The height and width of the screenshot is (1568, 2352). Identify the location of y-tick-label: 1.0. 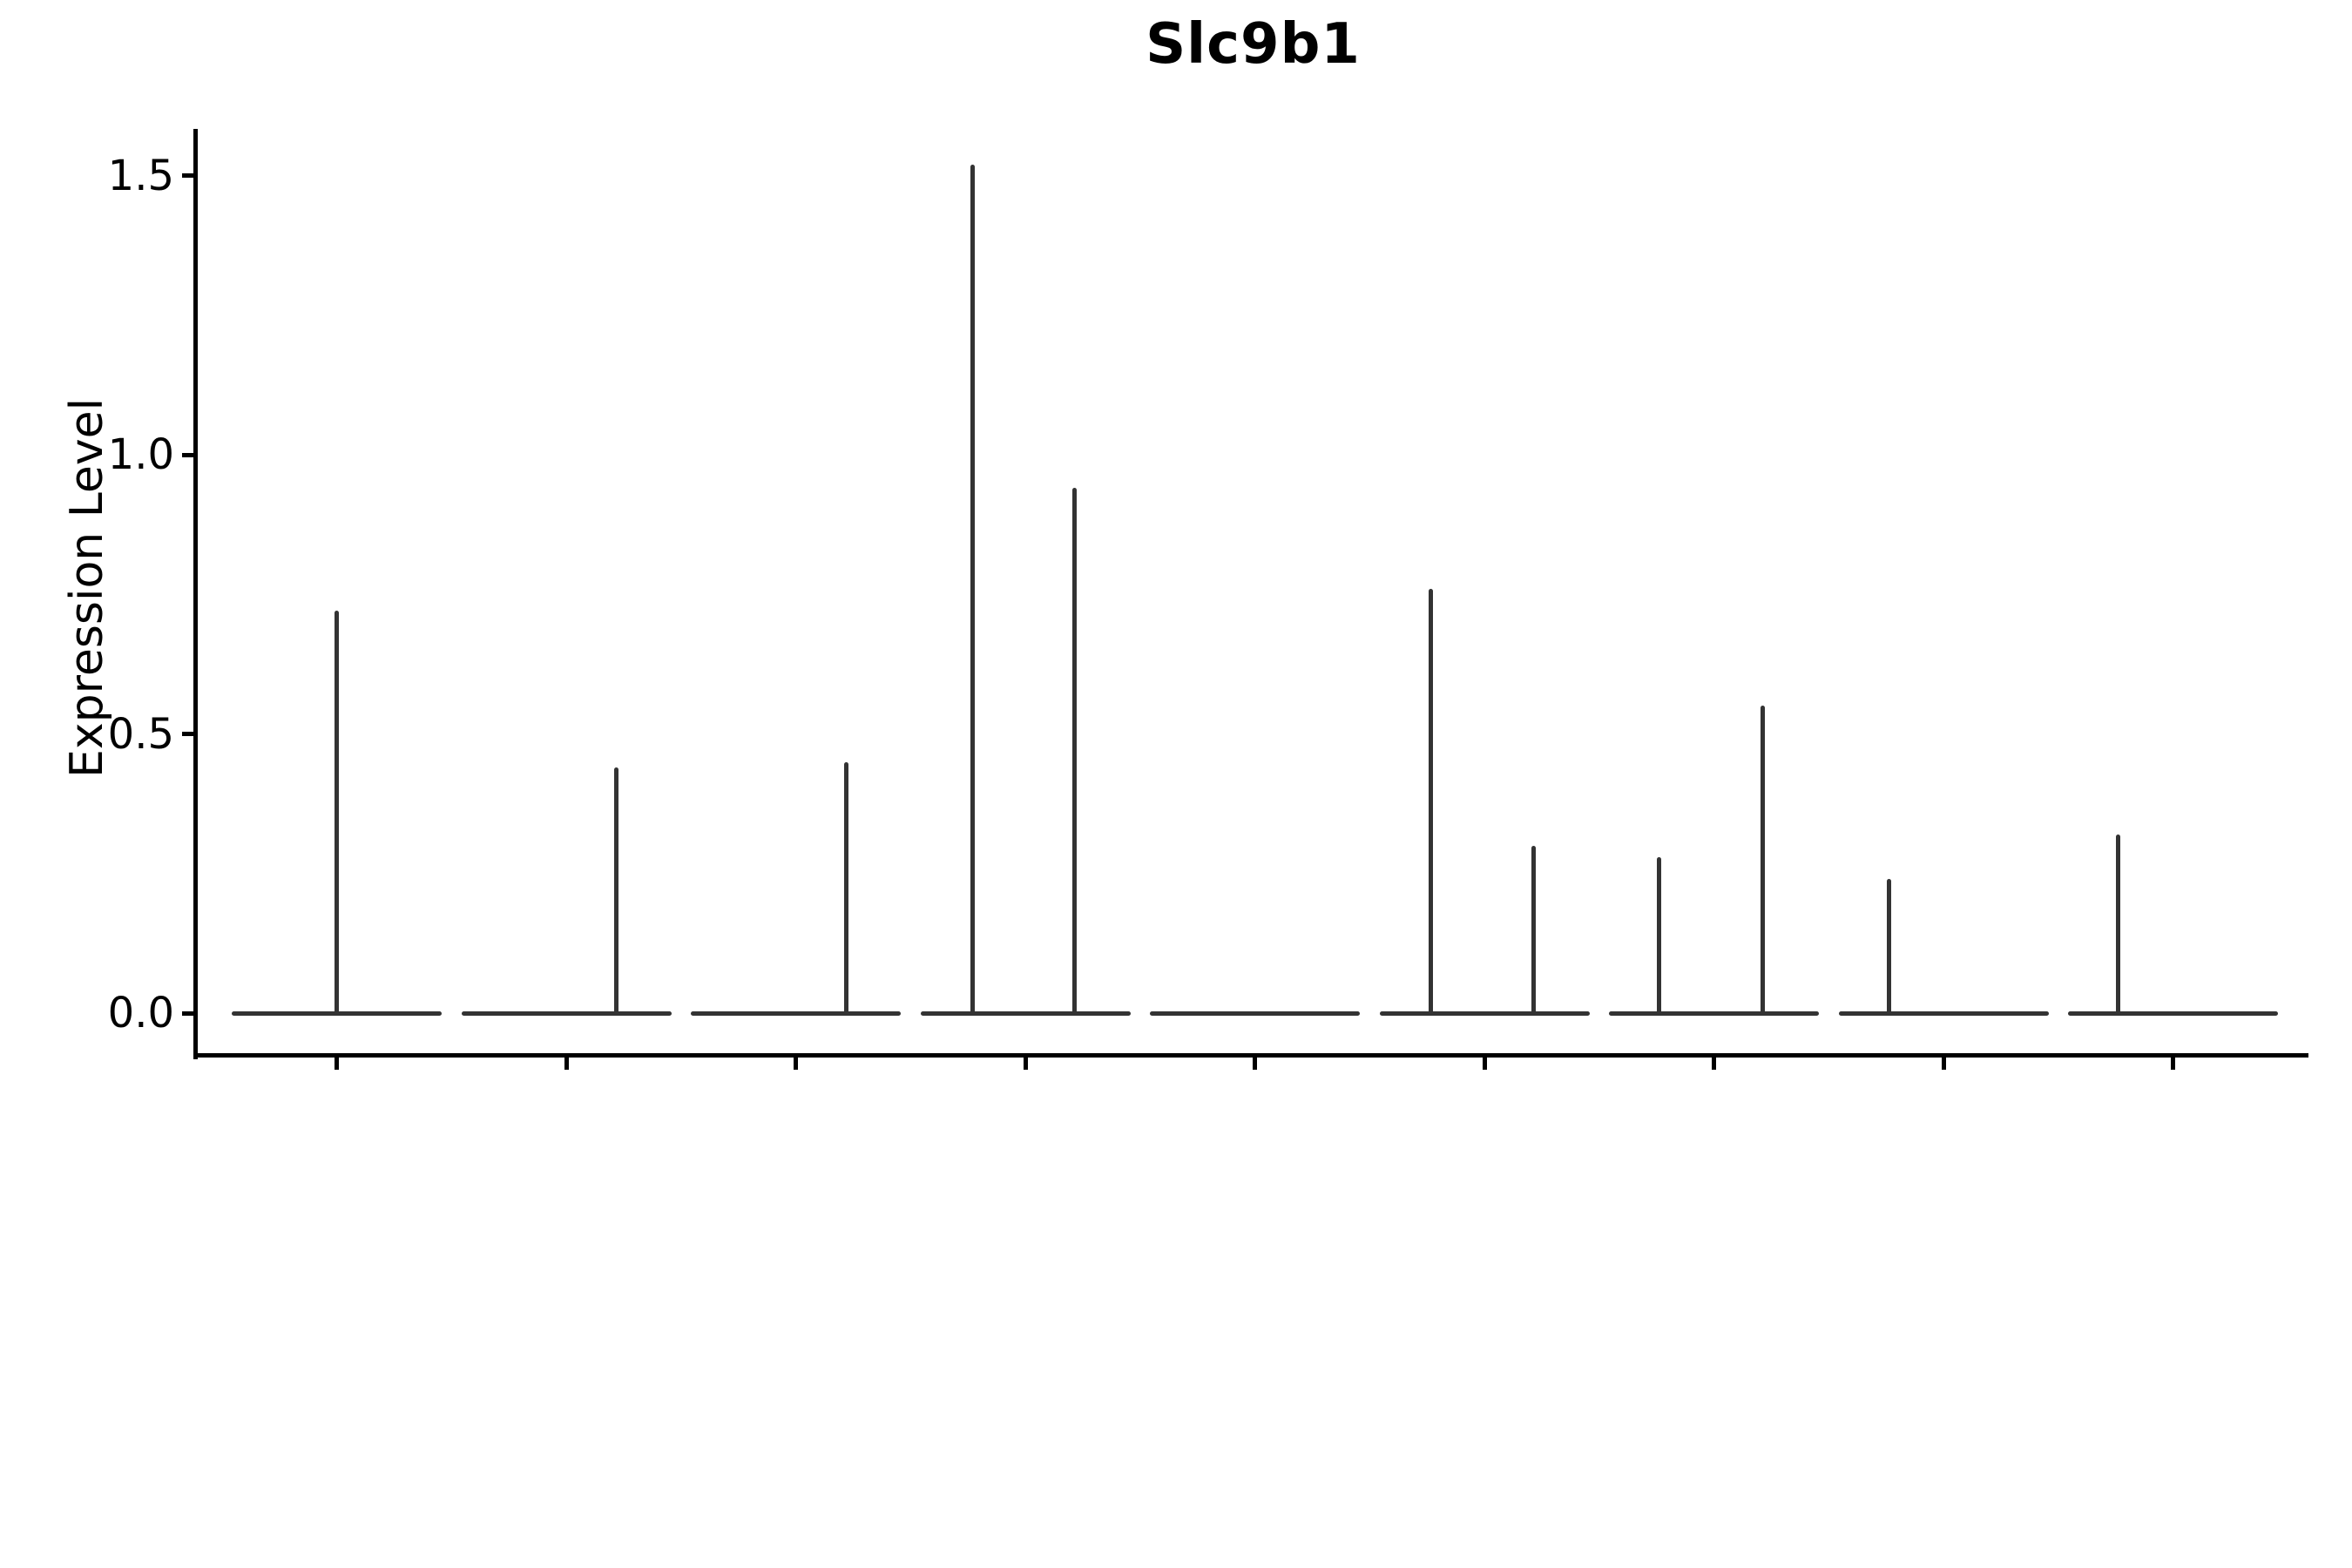
(140, 455).